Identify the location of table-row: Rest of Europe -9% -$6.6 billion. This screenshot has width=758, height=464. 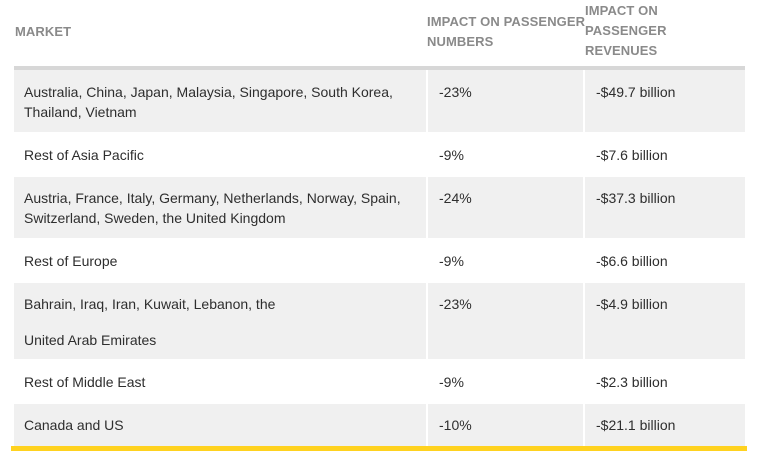
(379, 260).